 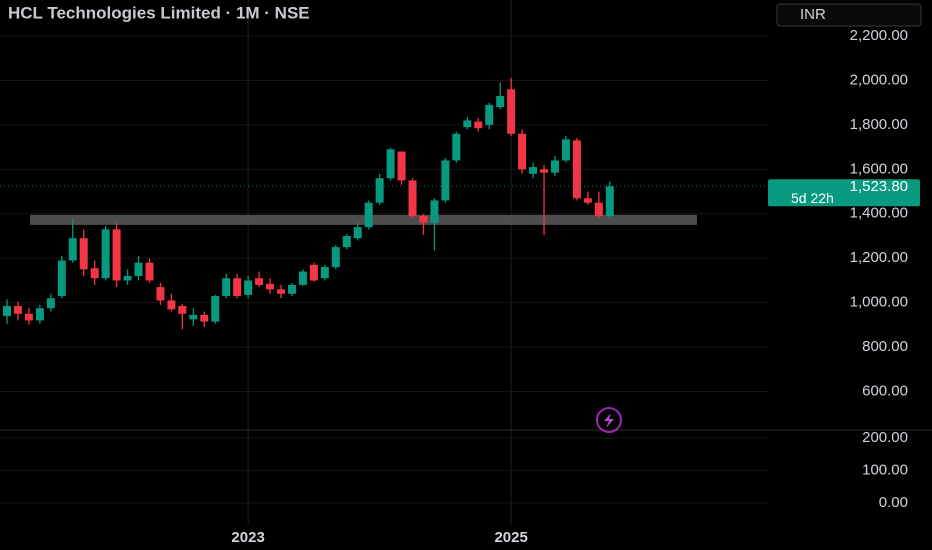 I want to click on y2-tick-label: 0.00, so click(x=893, y=502).